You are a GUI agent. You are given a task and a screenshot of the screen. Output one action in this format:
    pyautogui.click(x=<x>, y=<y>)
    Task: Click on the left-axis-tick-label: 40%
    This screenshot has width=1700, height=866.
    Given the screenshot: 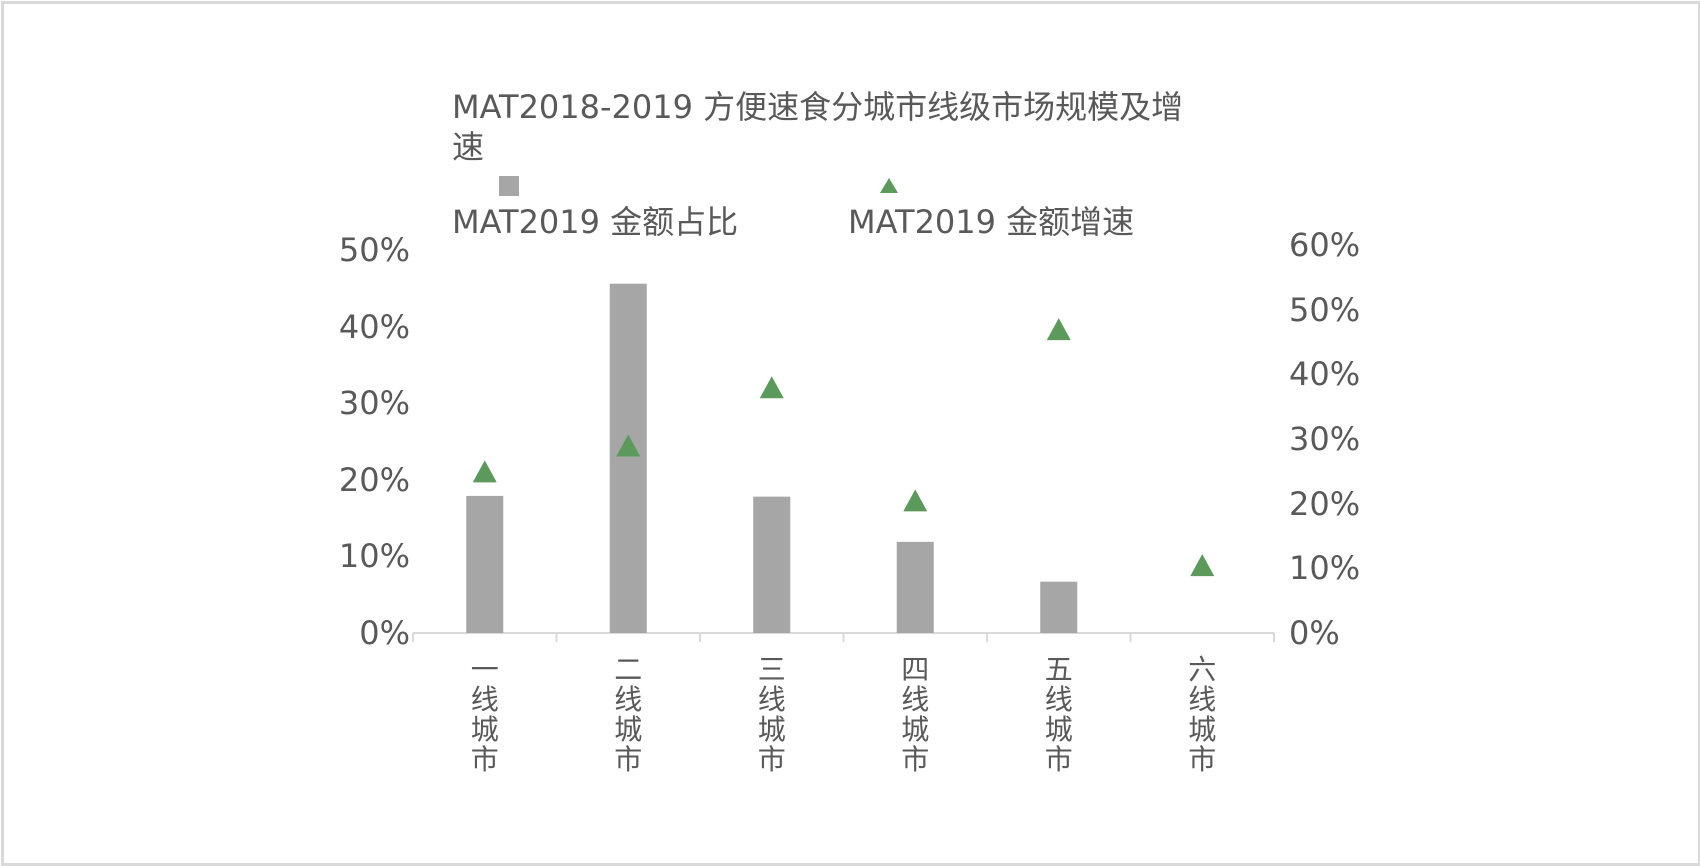 What is the action you would take?
    pyautogui.click(x=374, y=326)
    